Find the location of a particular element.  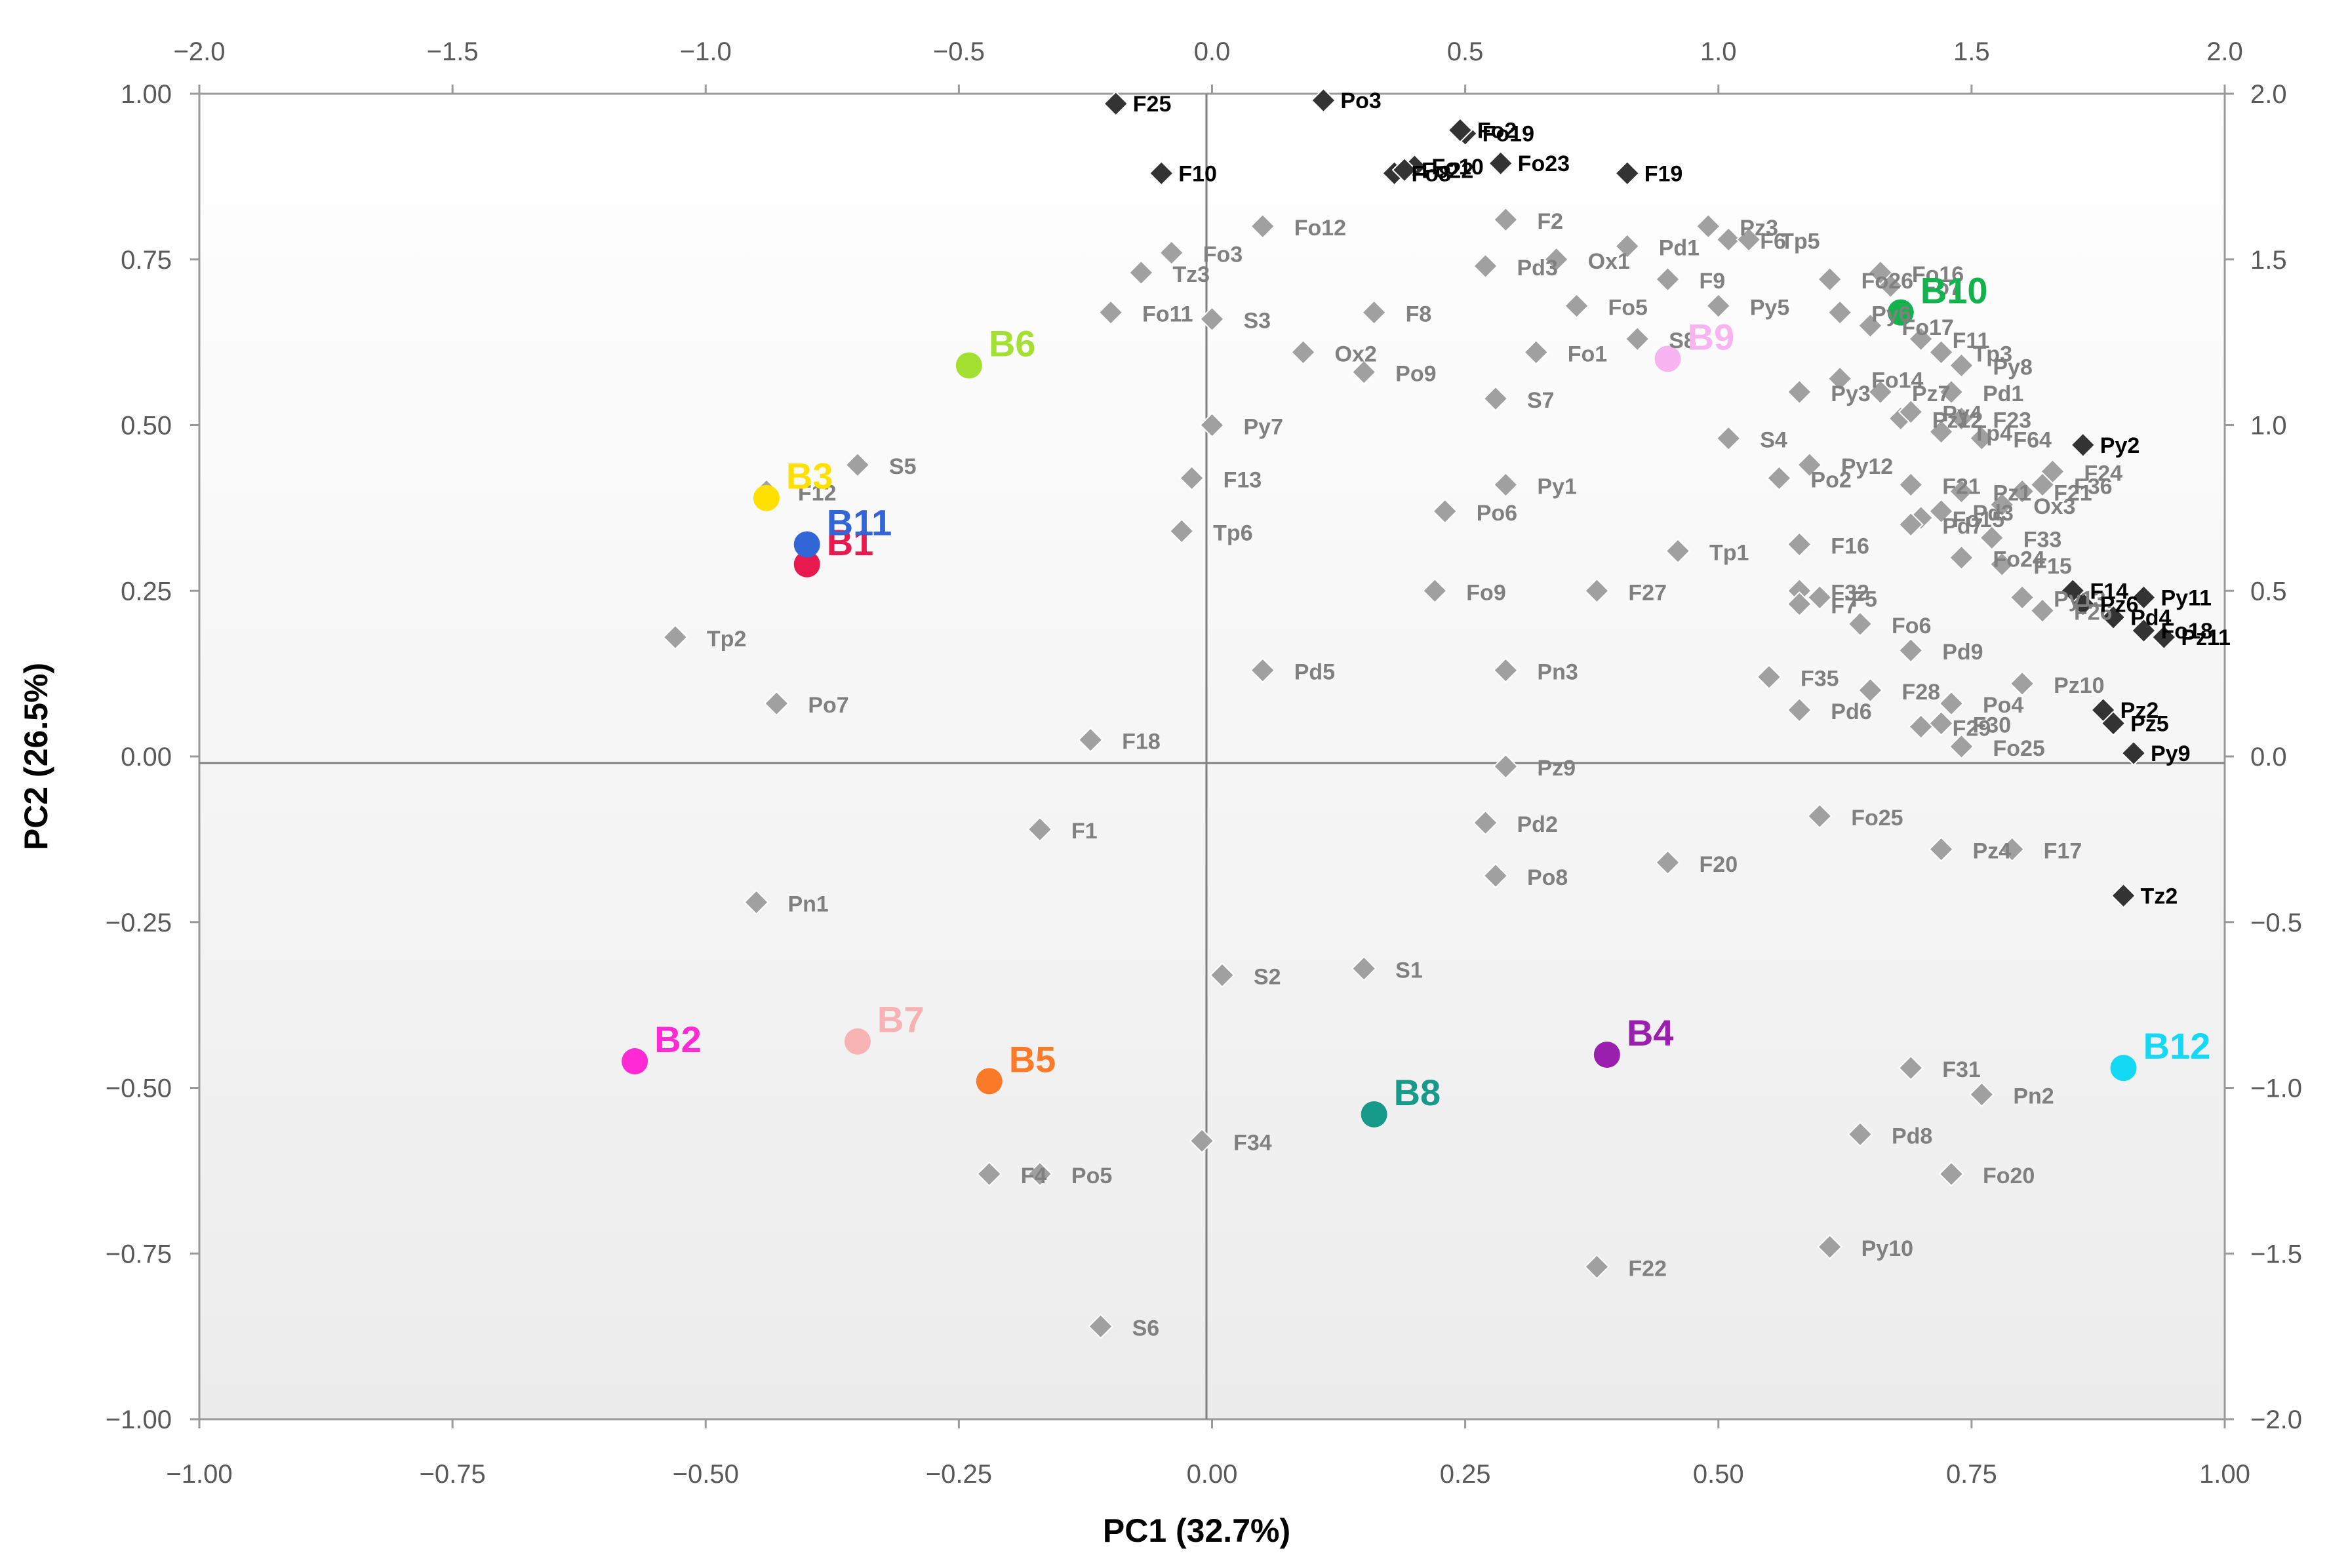

variable-label: Pz3 is located at coordinates (1759, 228).